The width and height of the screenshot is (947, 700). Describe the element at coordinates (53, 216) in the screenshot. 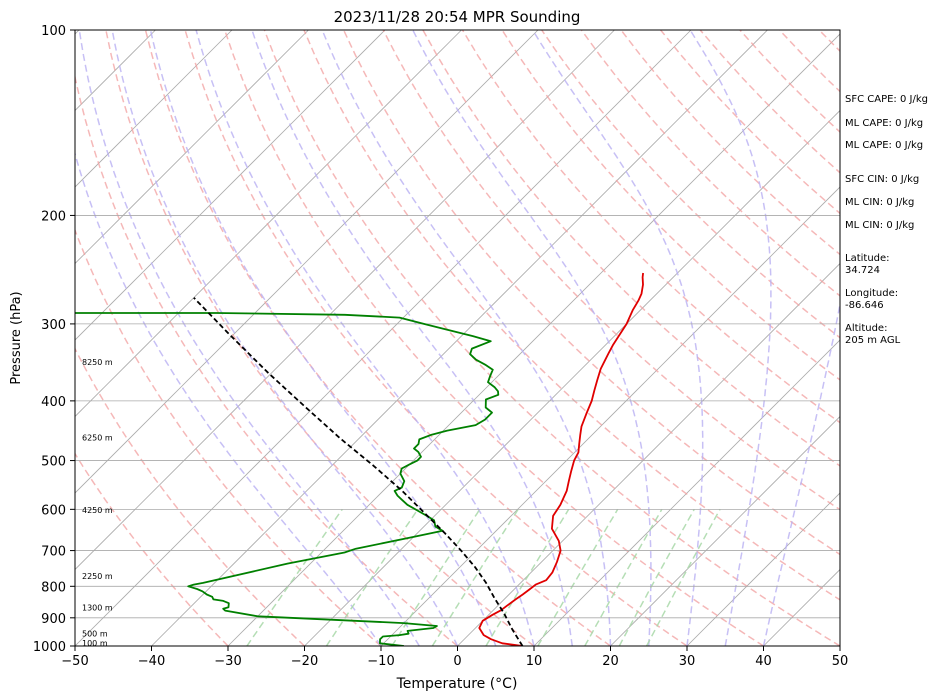

I see `y-tick-label: 200` at that location.